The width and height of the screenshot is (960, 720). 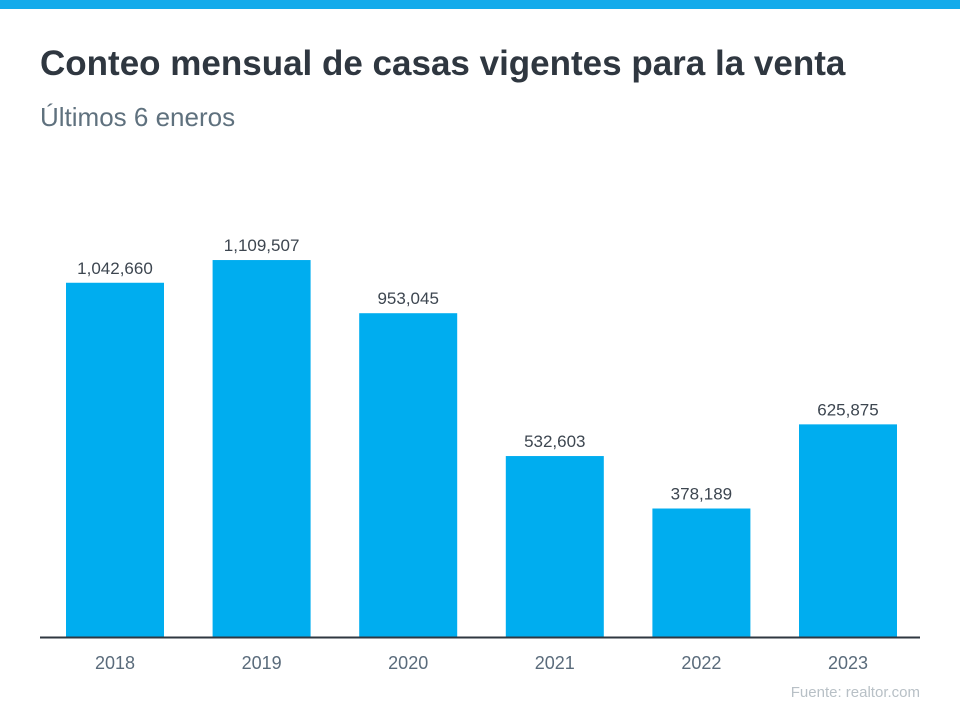 What do you see at coordinates (848, 663) in the screenshot?
I see `x-tick-label: 2023` at bounding box center [848, 663].